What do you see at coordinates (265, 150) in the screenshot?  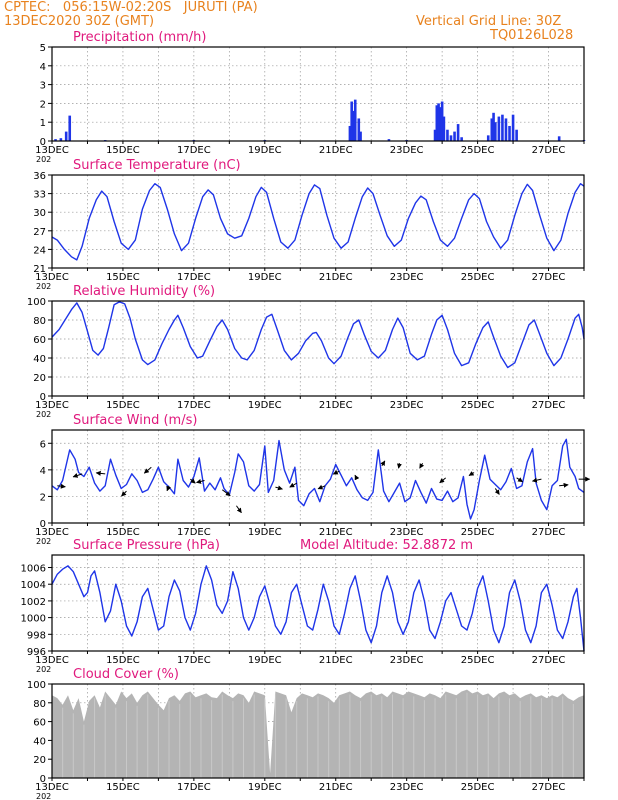 I see `precip-date-label: 19DEC` at bounding box center [265, 150].